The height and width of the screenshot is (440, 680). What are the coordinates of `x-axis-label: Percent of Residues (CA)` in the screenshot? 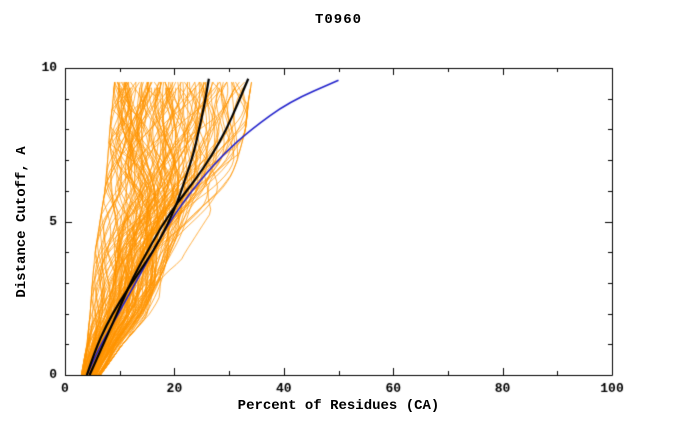 It's located at (338, 406).